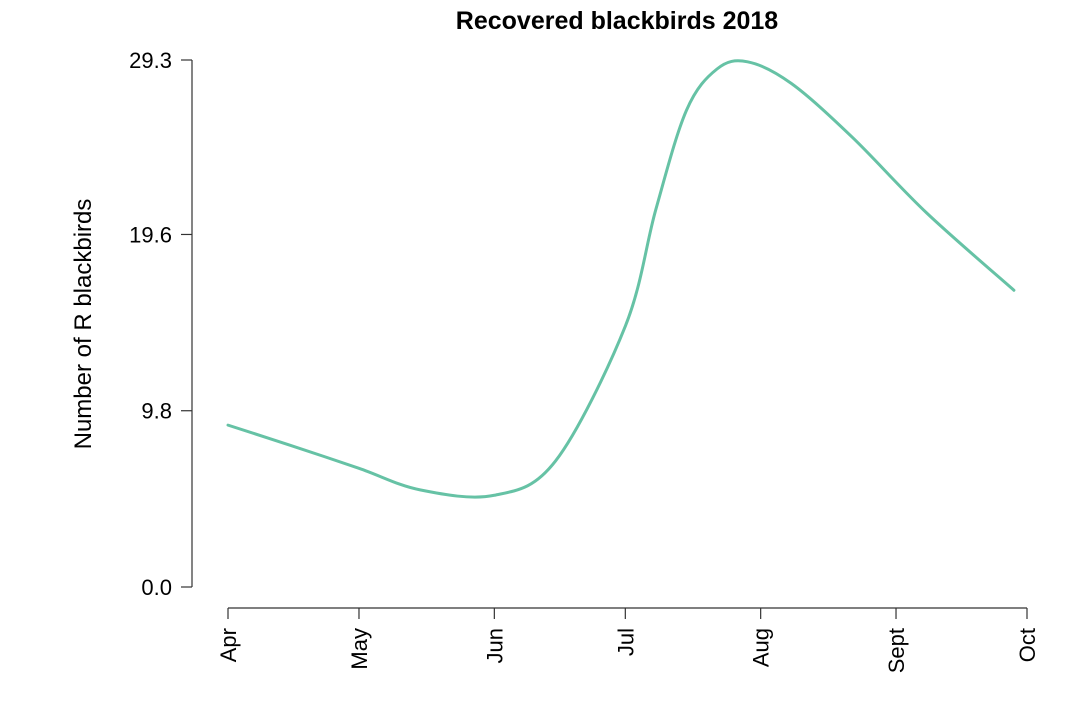 Image resolution: width=1080 pixels, height=705 pixels. I want to click on x-tick-label: Apr, so click(228, 645).